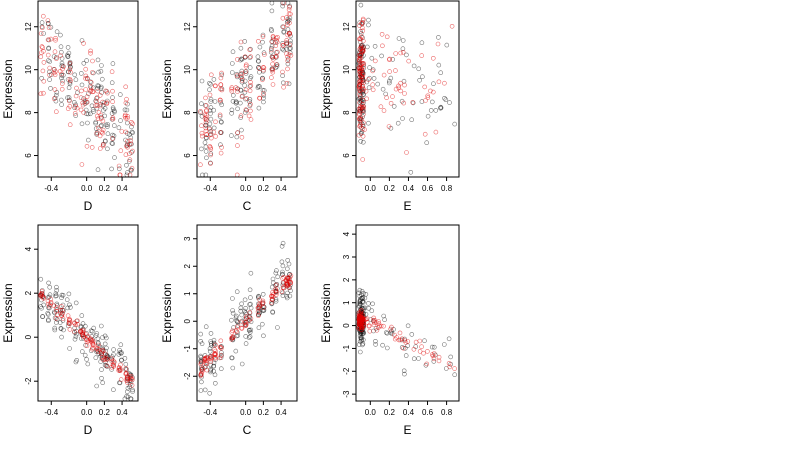 The width and height of the screenshot is (800, 450). Describe the element at coordinates (88, 313) in the screenshot. I see `plot-frame` at that location.